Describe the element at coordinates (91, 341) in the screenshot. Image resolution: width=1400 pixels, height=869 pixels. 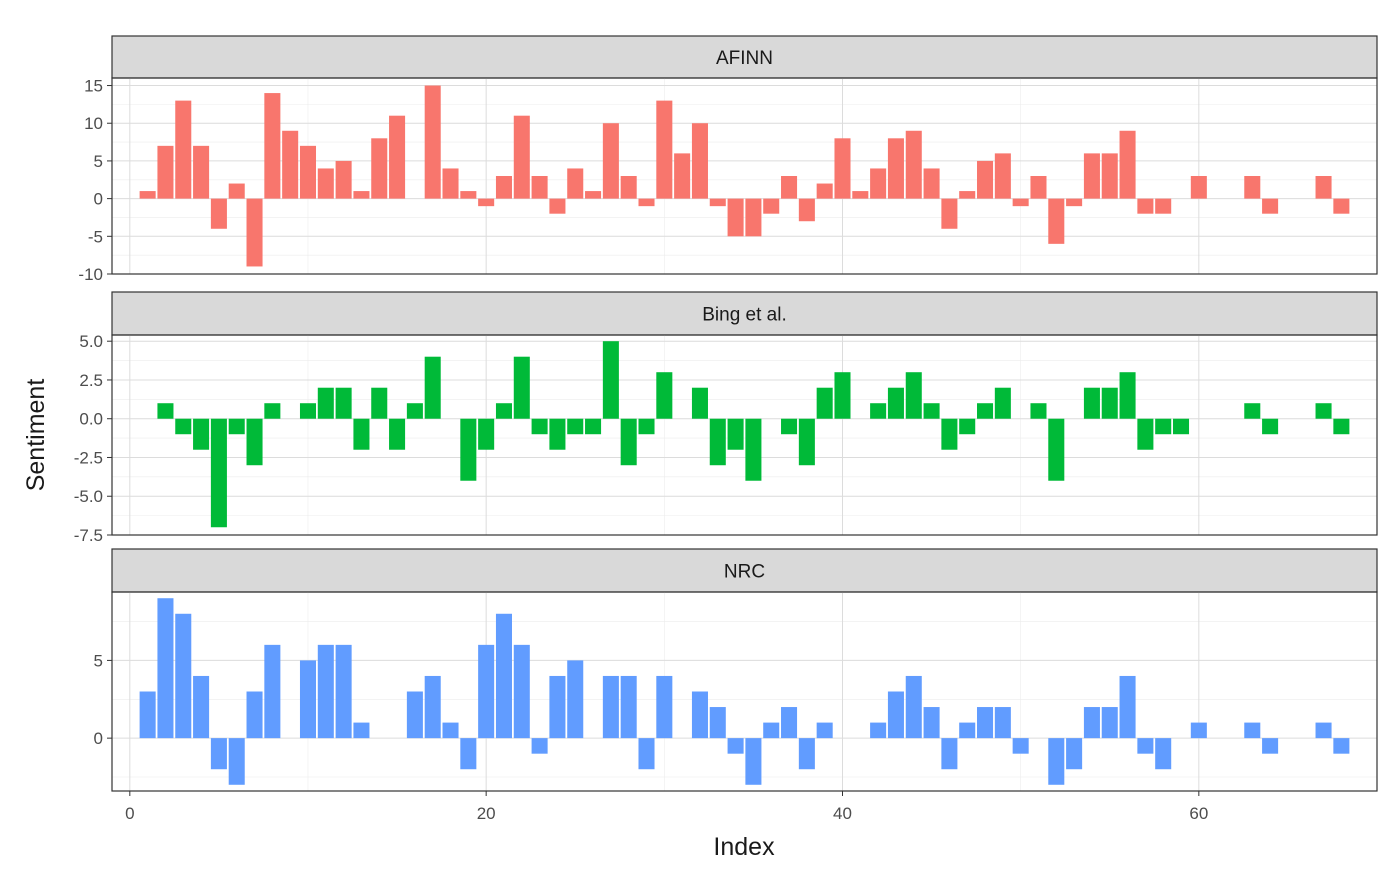
I see `y-tick-label: 5.0` at that location.